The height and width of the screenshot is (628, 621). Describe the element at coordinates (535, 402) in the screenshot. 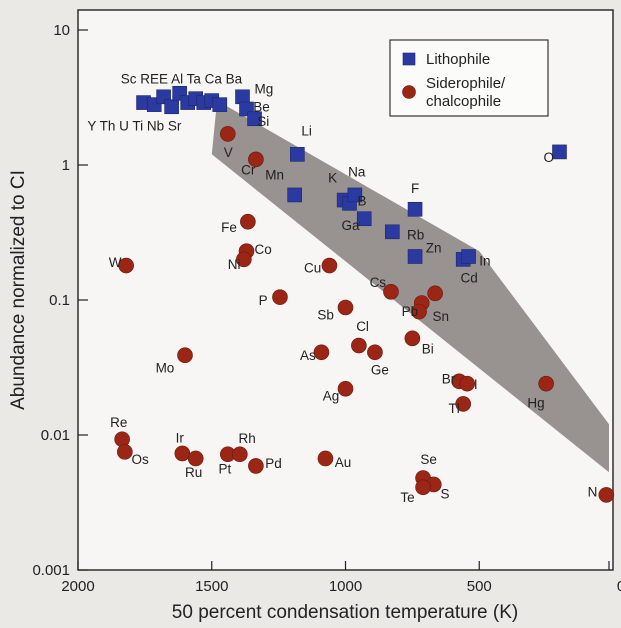

I see `element-label: Hg` at that location.